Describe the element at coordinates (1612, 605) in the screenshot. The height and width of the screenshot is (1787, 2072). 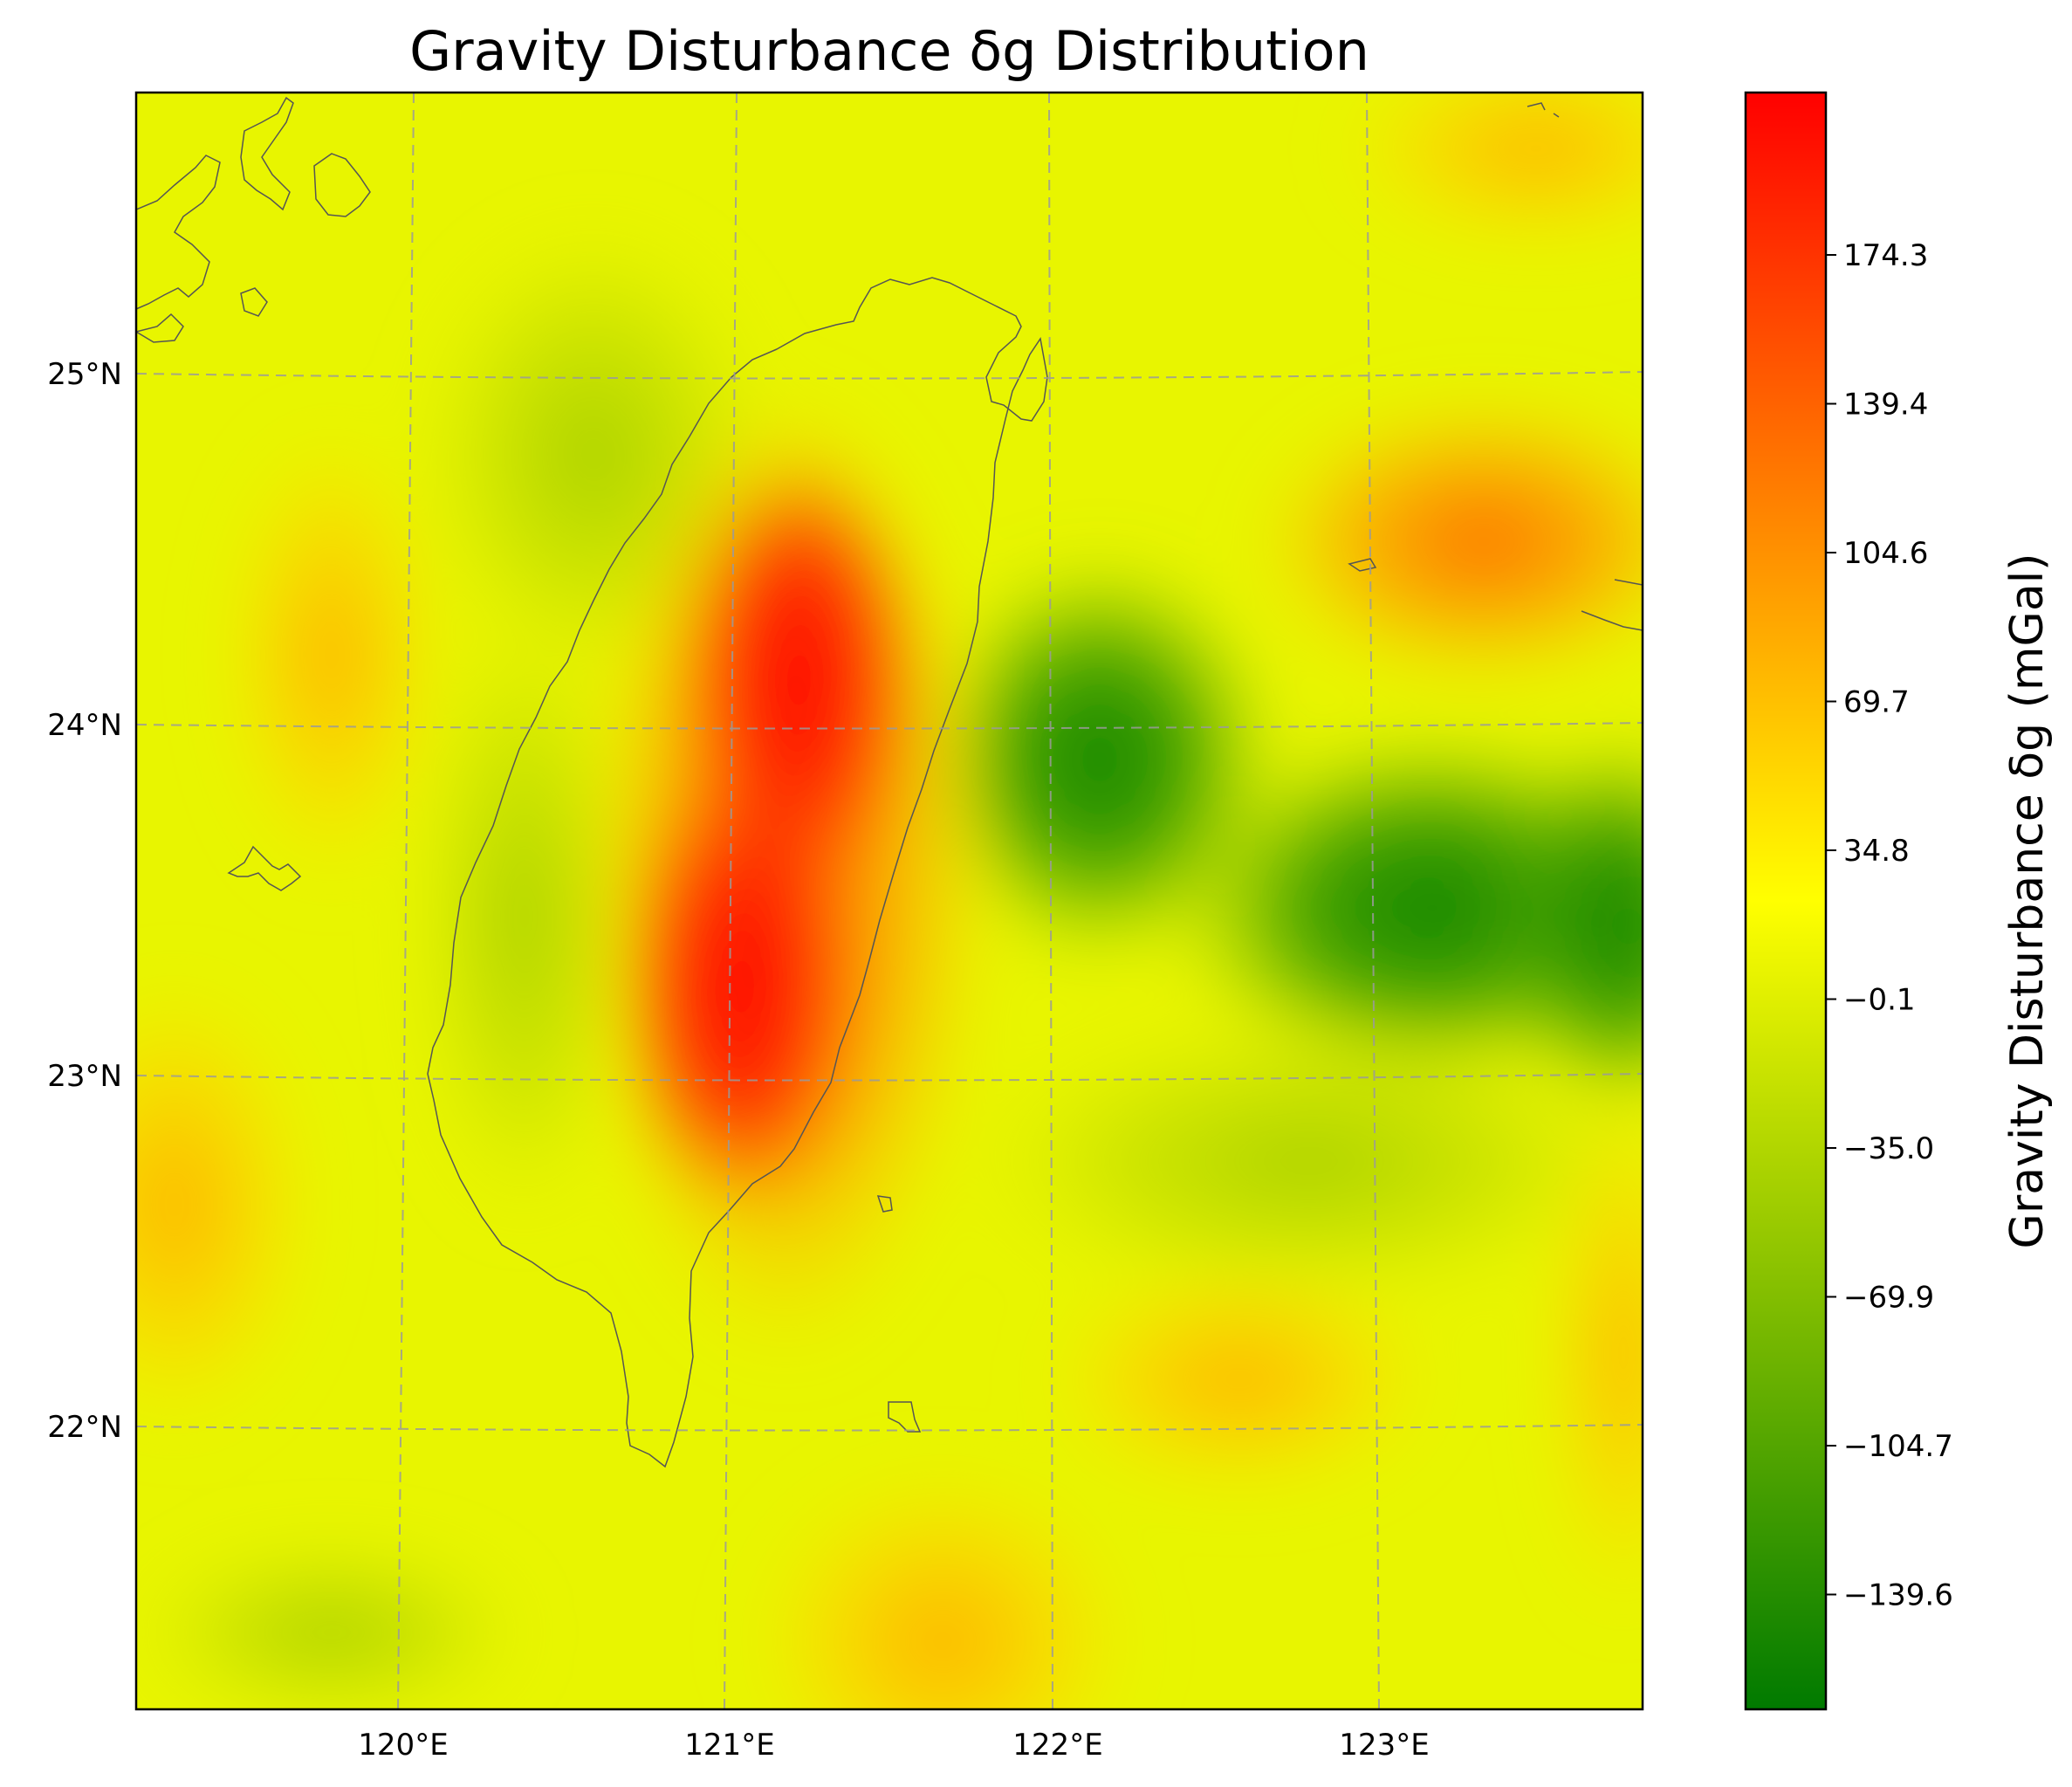
I see `coastline-ryukyu` at that location.